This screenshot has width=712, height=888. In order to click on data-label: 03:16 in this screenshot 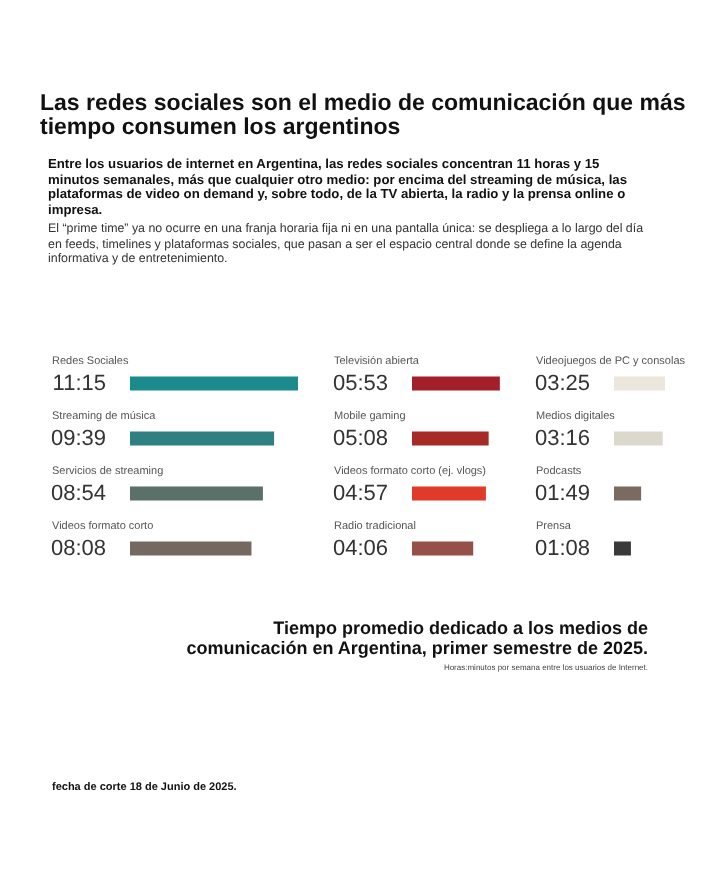, I will do `click(562, 438)`.